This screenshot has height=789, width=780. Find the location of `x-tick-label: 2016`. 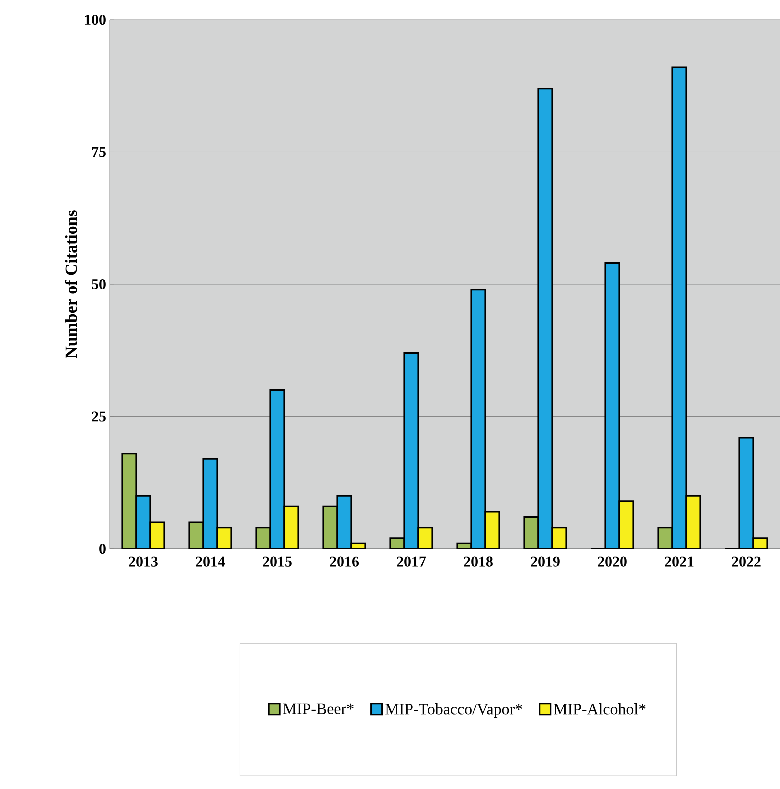

x-tick-label: 2016 is located at coordinates (345, 561).